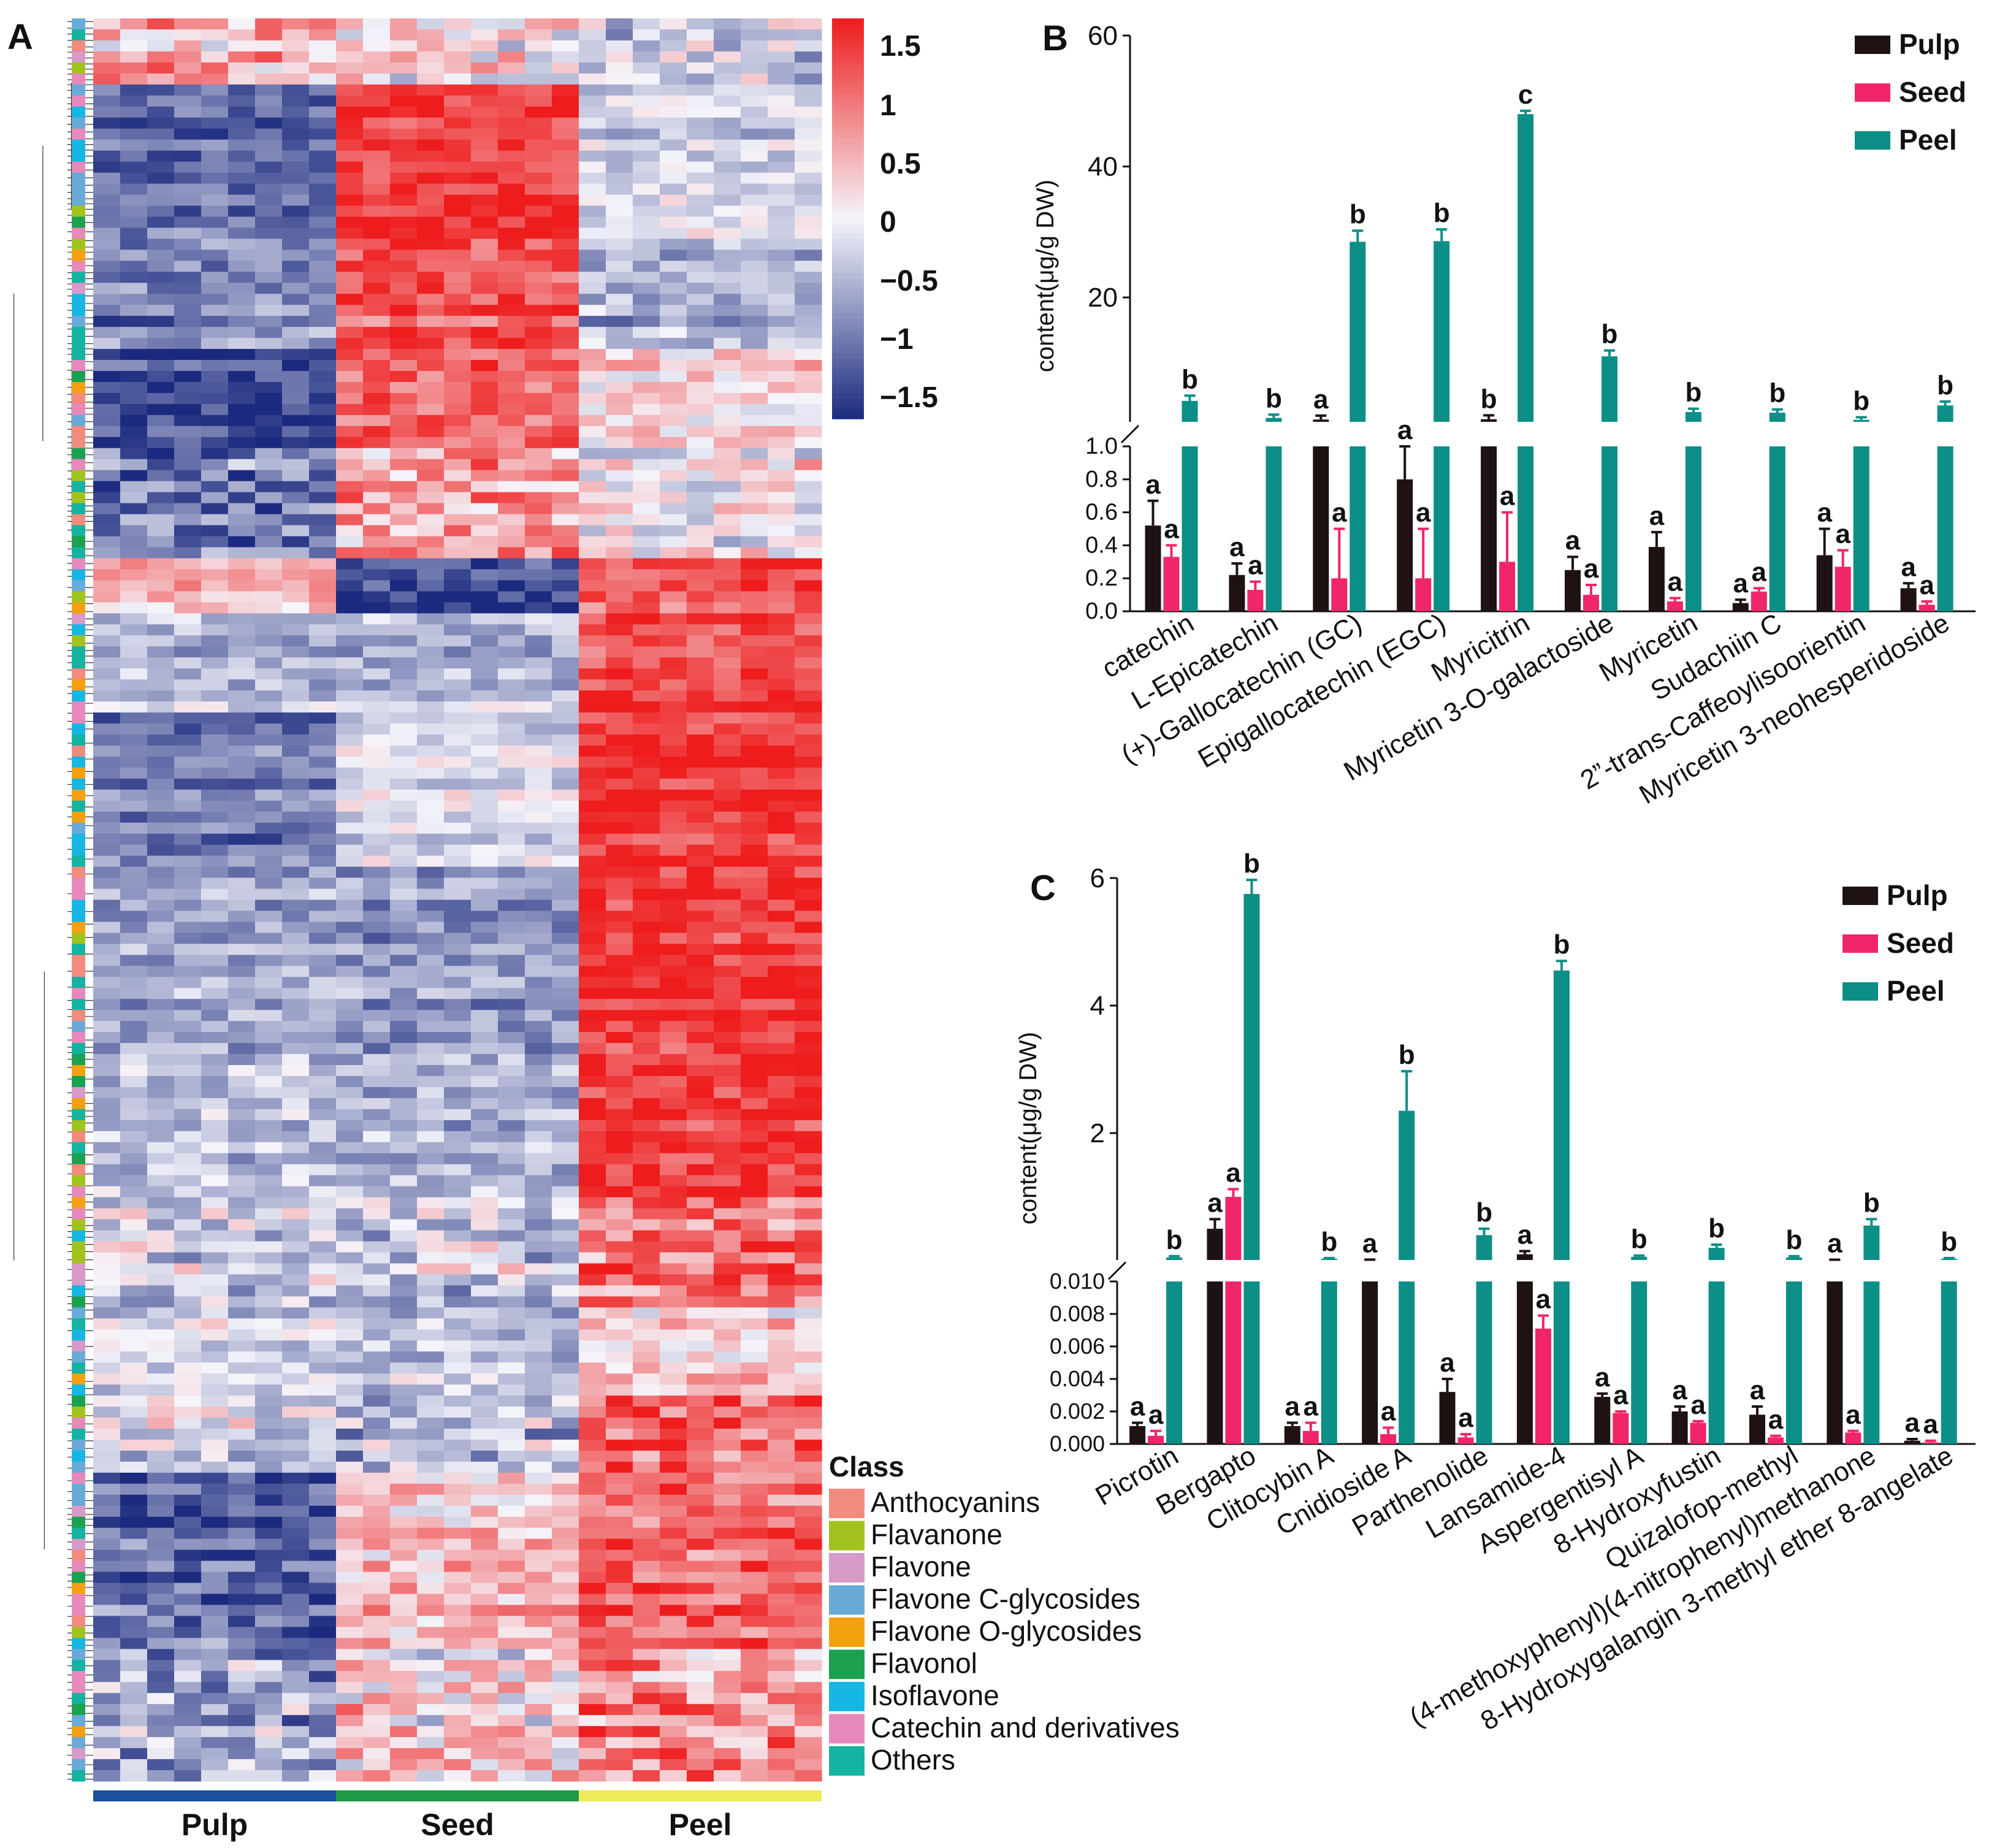 This screenshot has height=1848, width=1997. I want to click on colorbar-step, so click(848, 171).